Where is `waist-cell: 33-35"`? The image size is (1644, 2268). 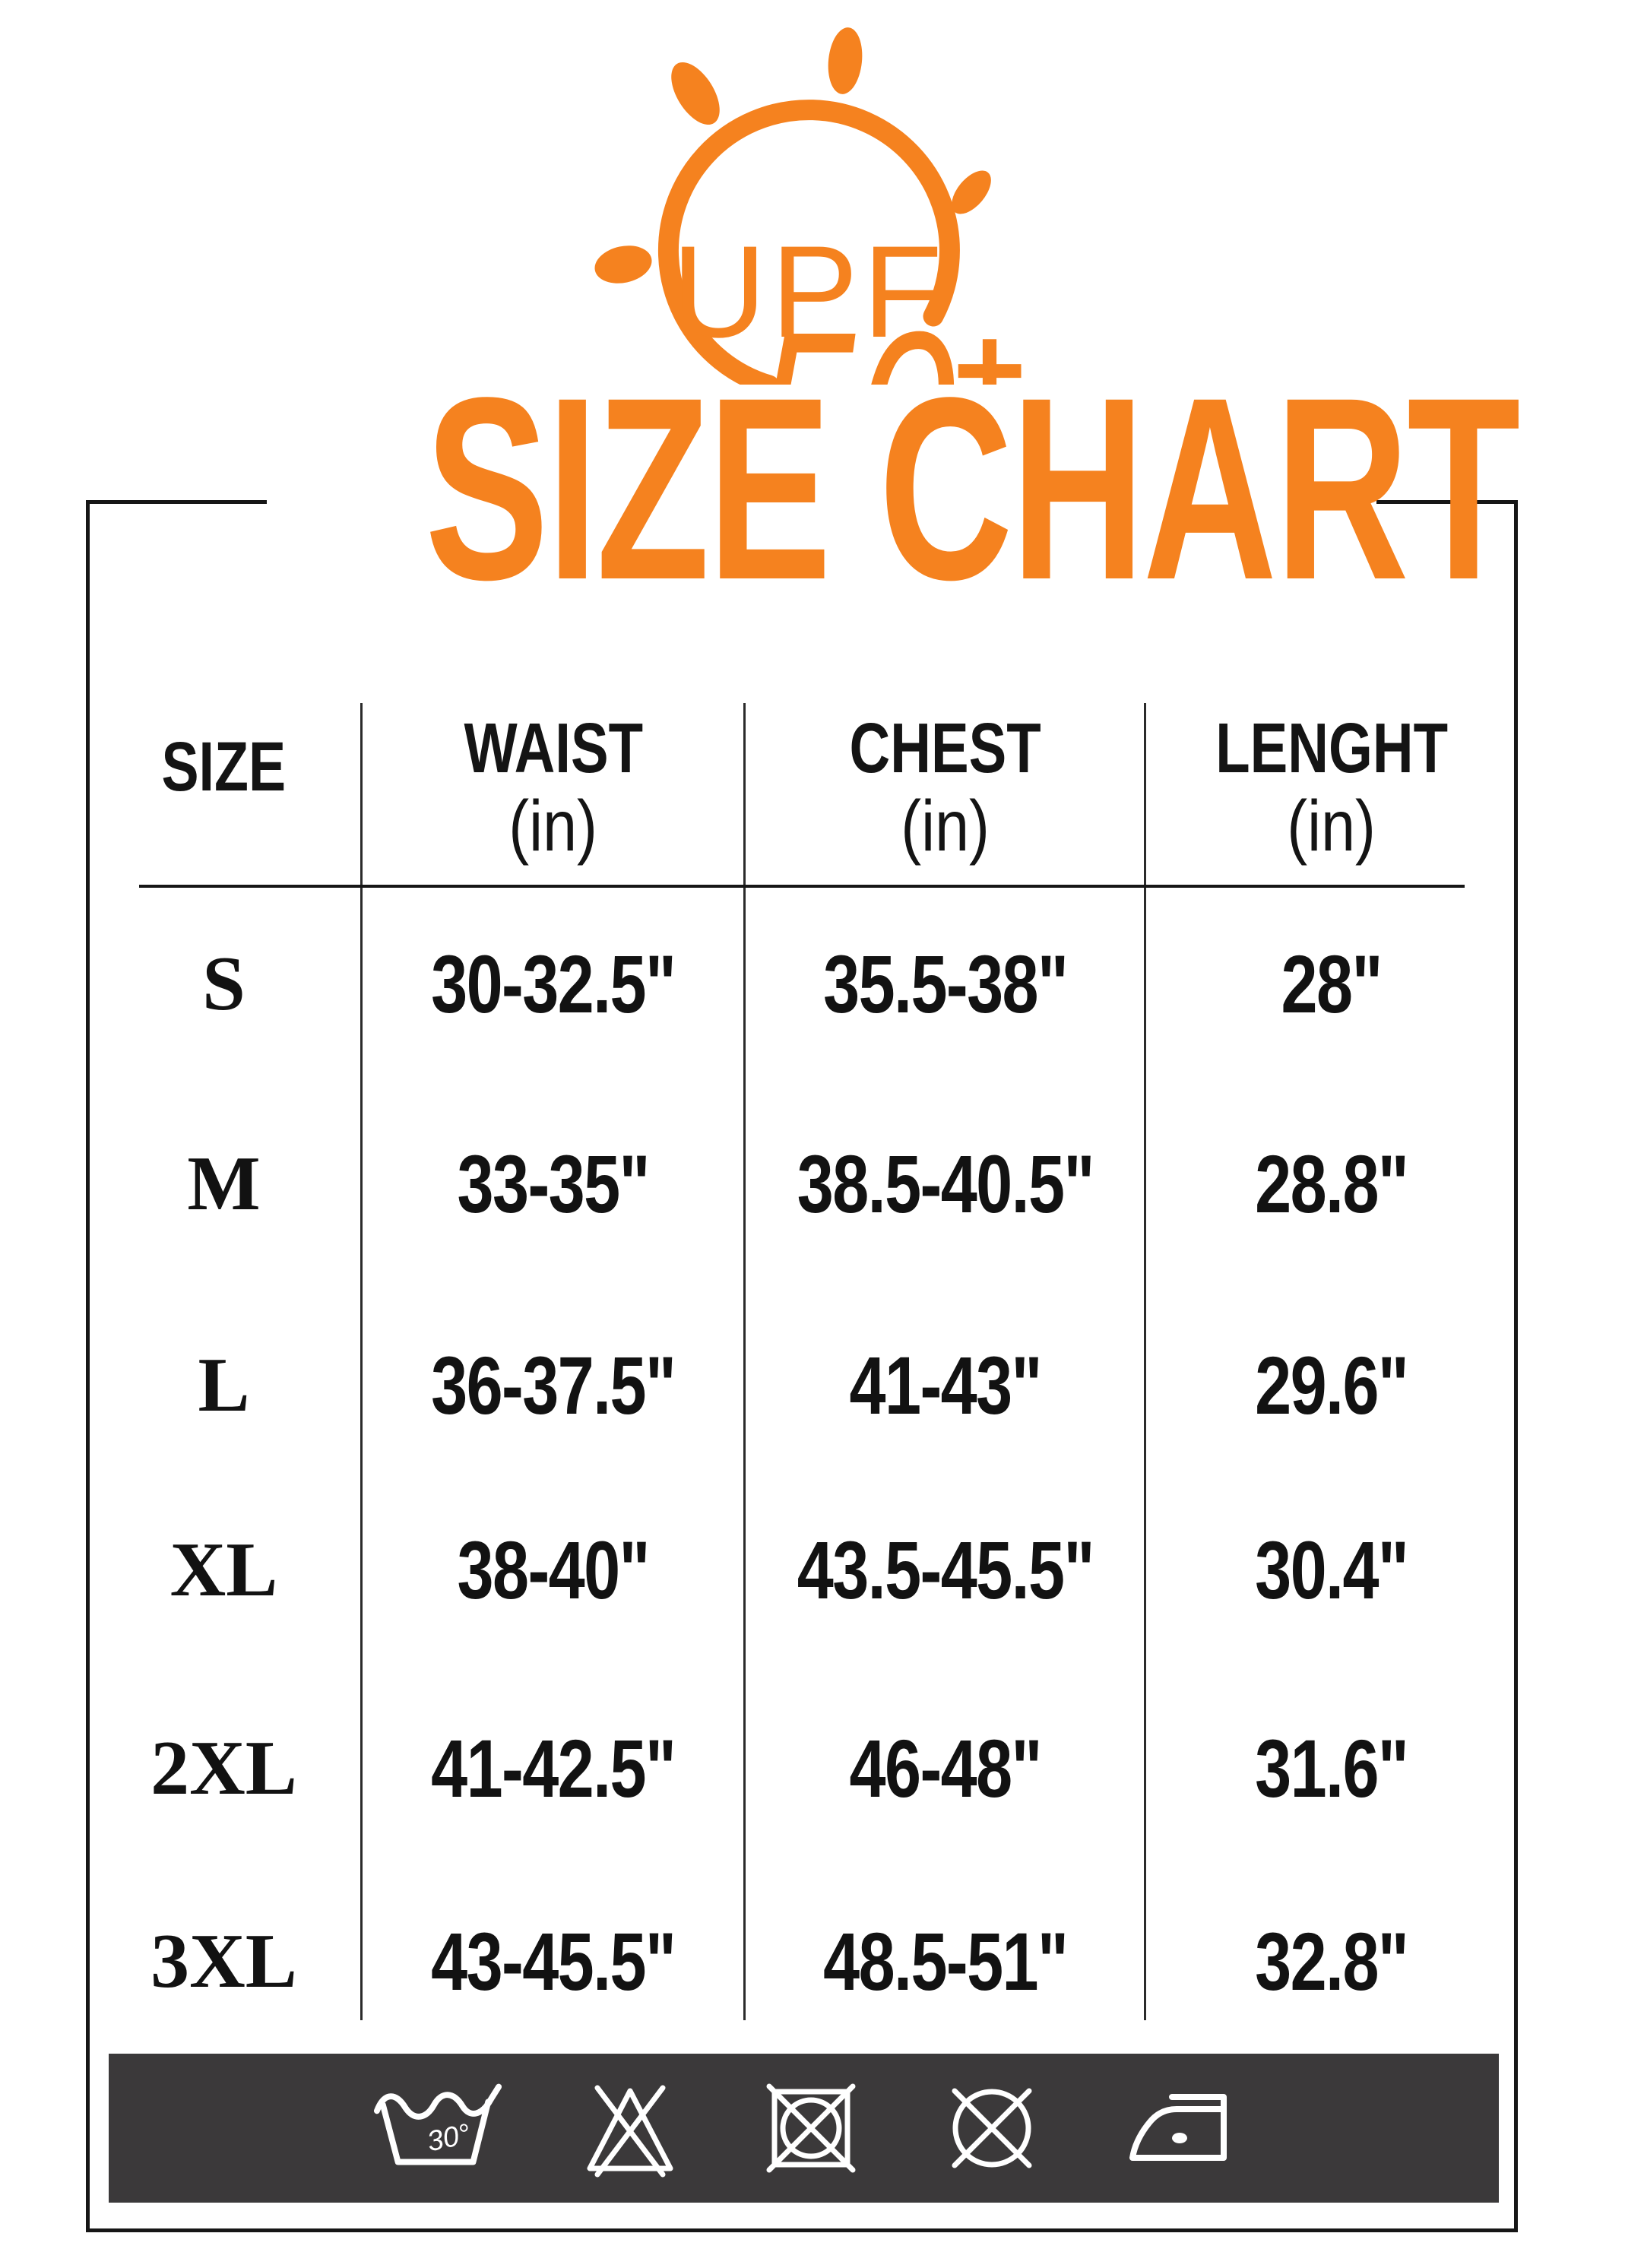
waist-cell: 33-35" is located at coordinates (553, 1184).